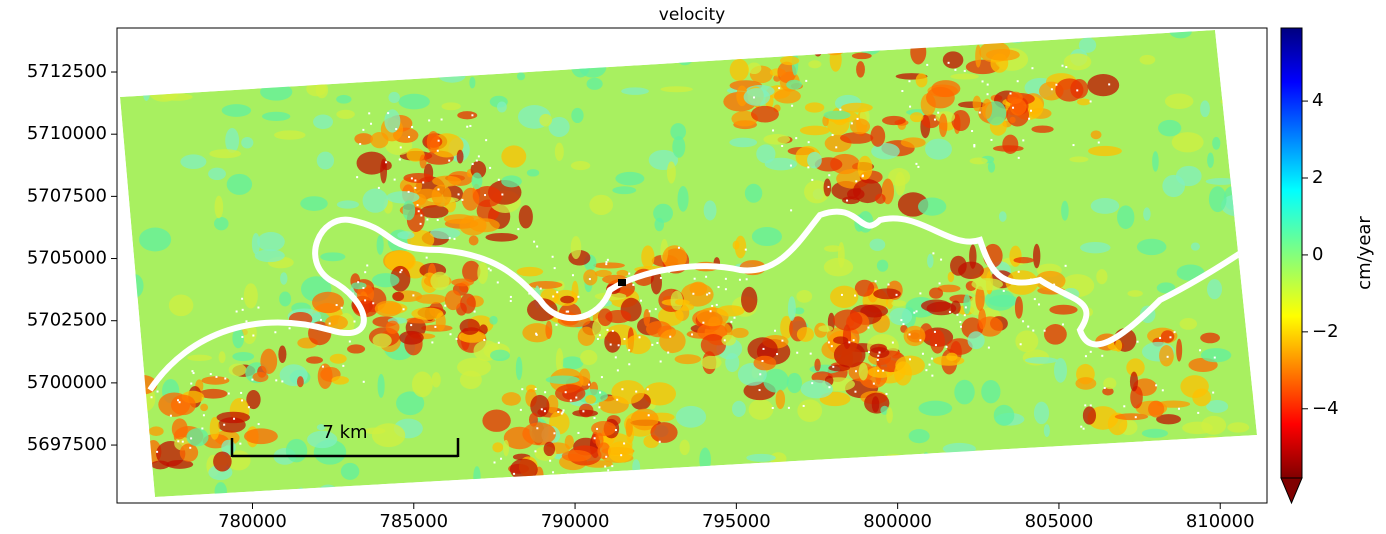  I want to click on y-tick-label: 5705000, so click(67, 258).